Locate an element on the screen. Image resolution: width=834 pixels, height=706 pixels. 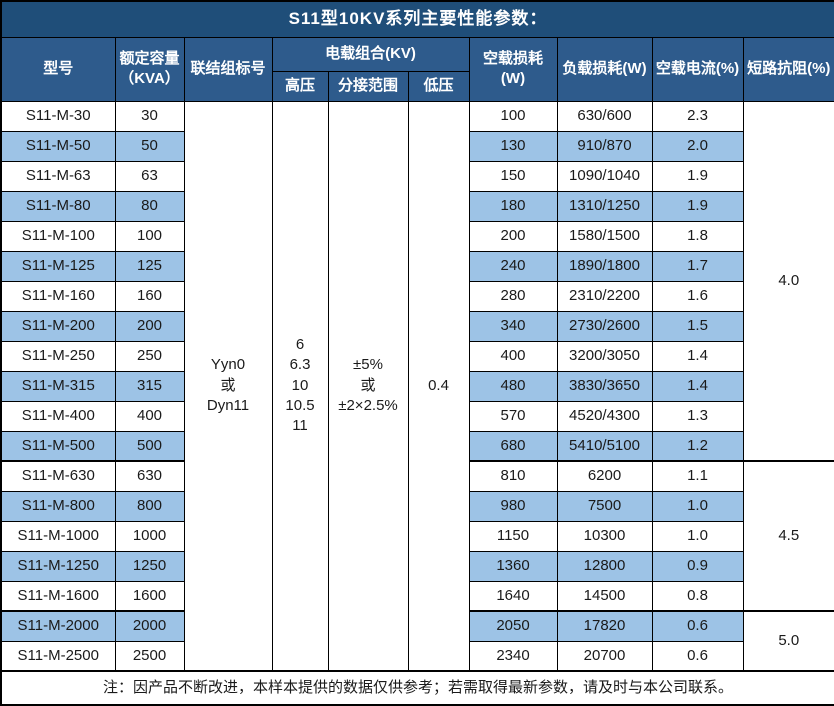
no-load-loss-cell: 180 is located at coordinates (513, 206).